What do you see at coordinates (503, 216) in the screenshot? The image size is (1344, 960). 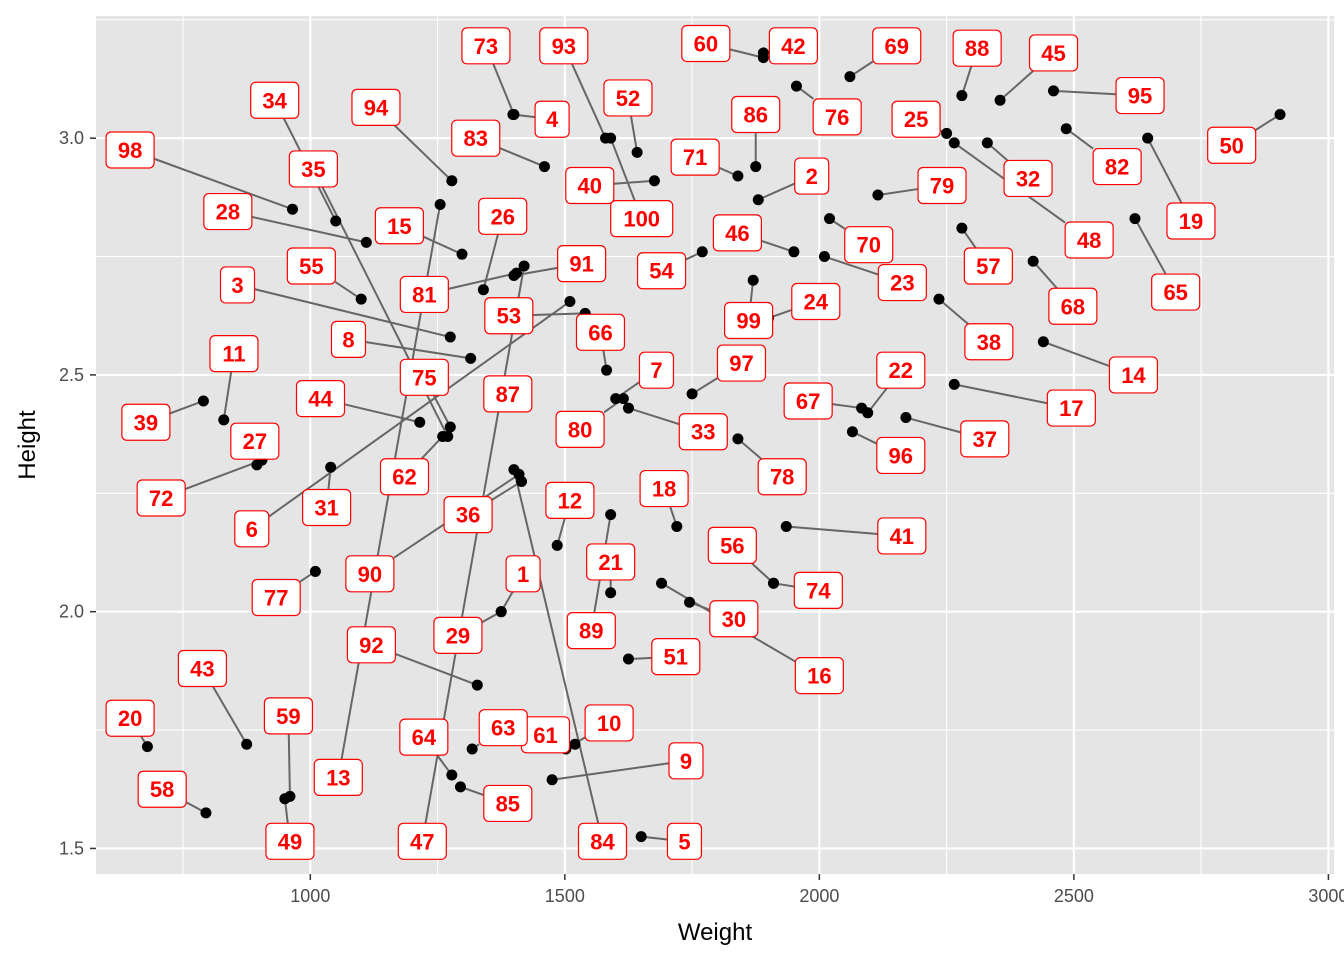 I see `point-label-26: 26` at bounding box center [503, 216].